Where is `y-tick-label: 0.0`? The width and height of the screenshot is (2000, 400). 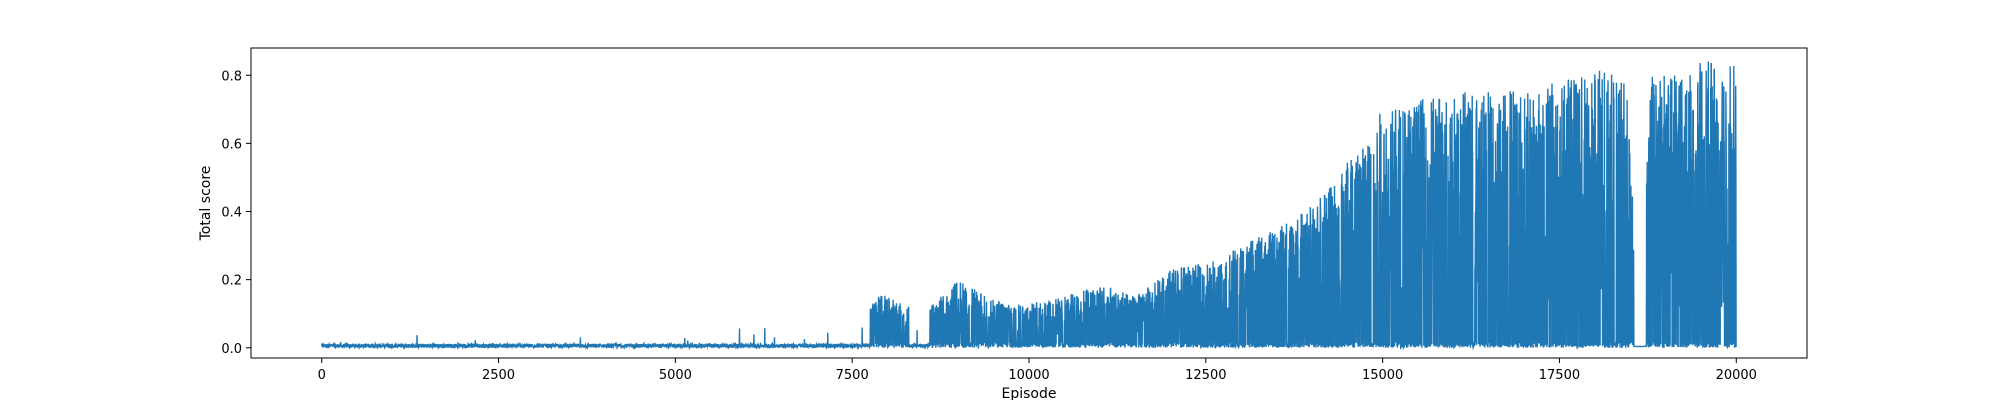 y-tick-label: 0.0 is located at coordinates (231, 349).